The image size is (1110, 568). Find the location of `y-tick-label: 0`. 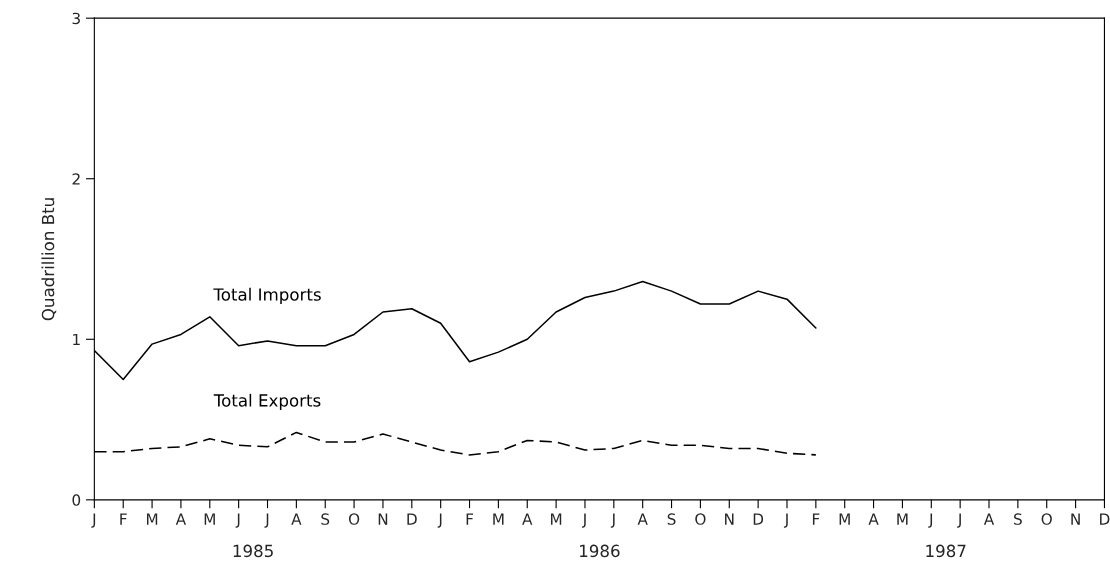

y-tick-label: 0 is located at coordinates (76, 500).